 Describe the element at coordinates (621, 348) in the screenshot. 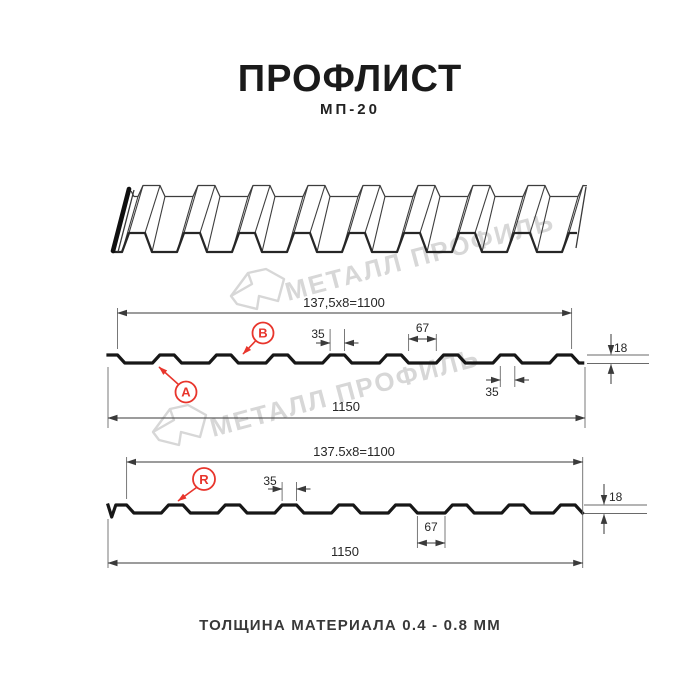

I see `cs1-height-value: 18` at that location.